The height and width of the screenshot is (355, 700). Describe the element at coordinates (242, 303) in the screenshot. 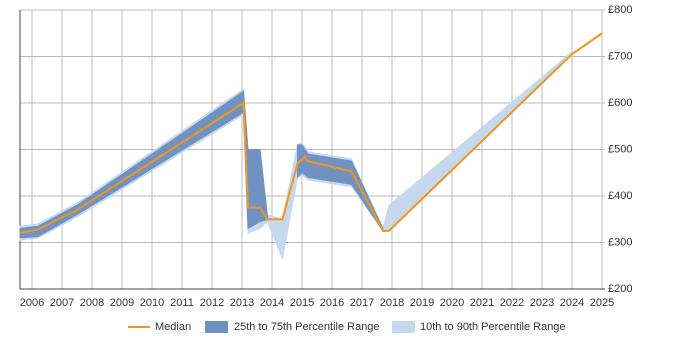

I see `x-tick-label: 2013` at that location.